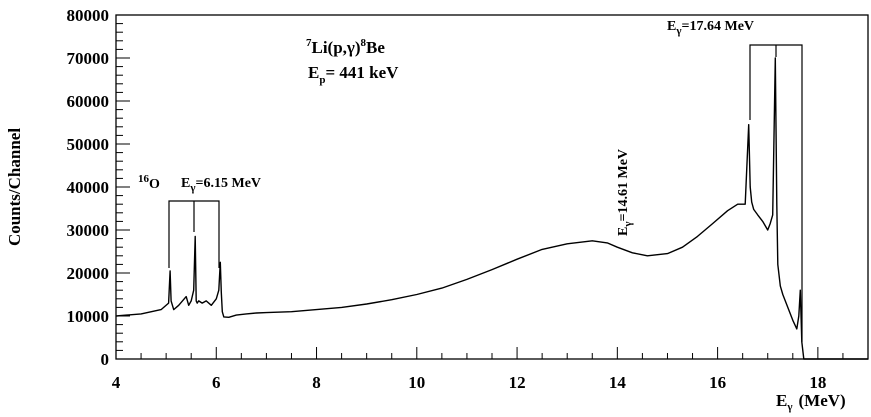 The width and height of the screenshot is (871, 417). I want to click on peak-17-64-rest: =17.64 MeV, so click(718, 26).